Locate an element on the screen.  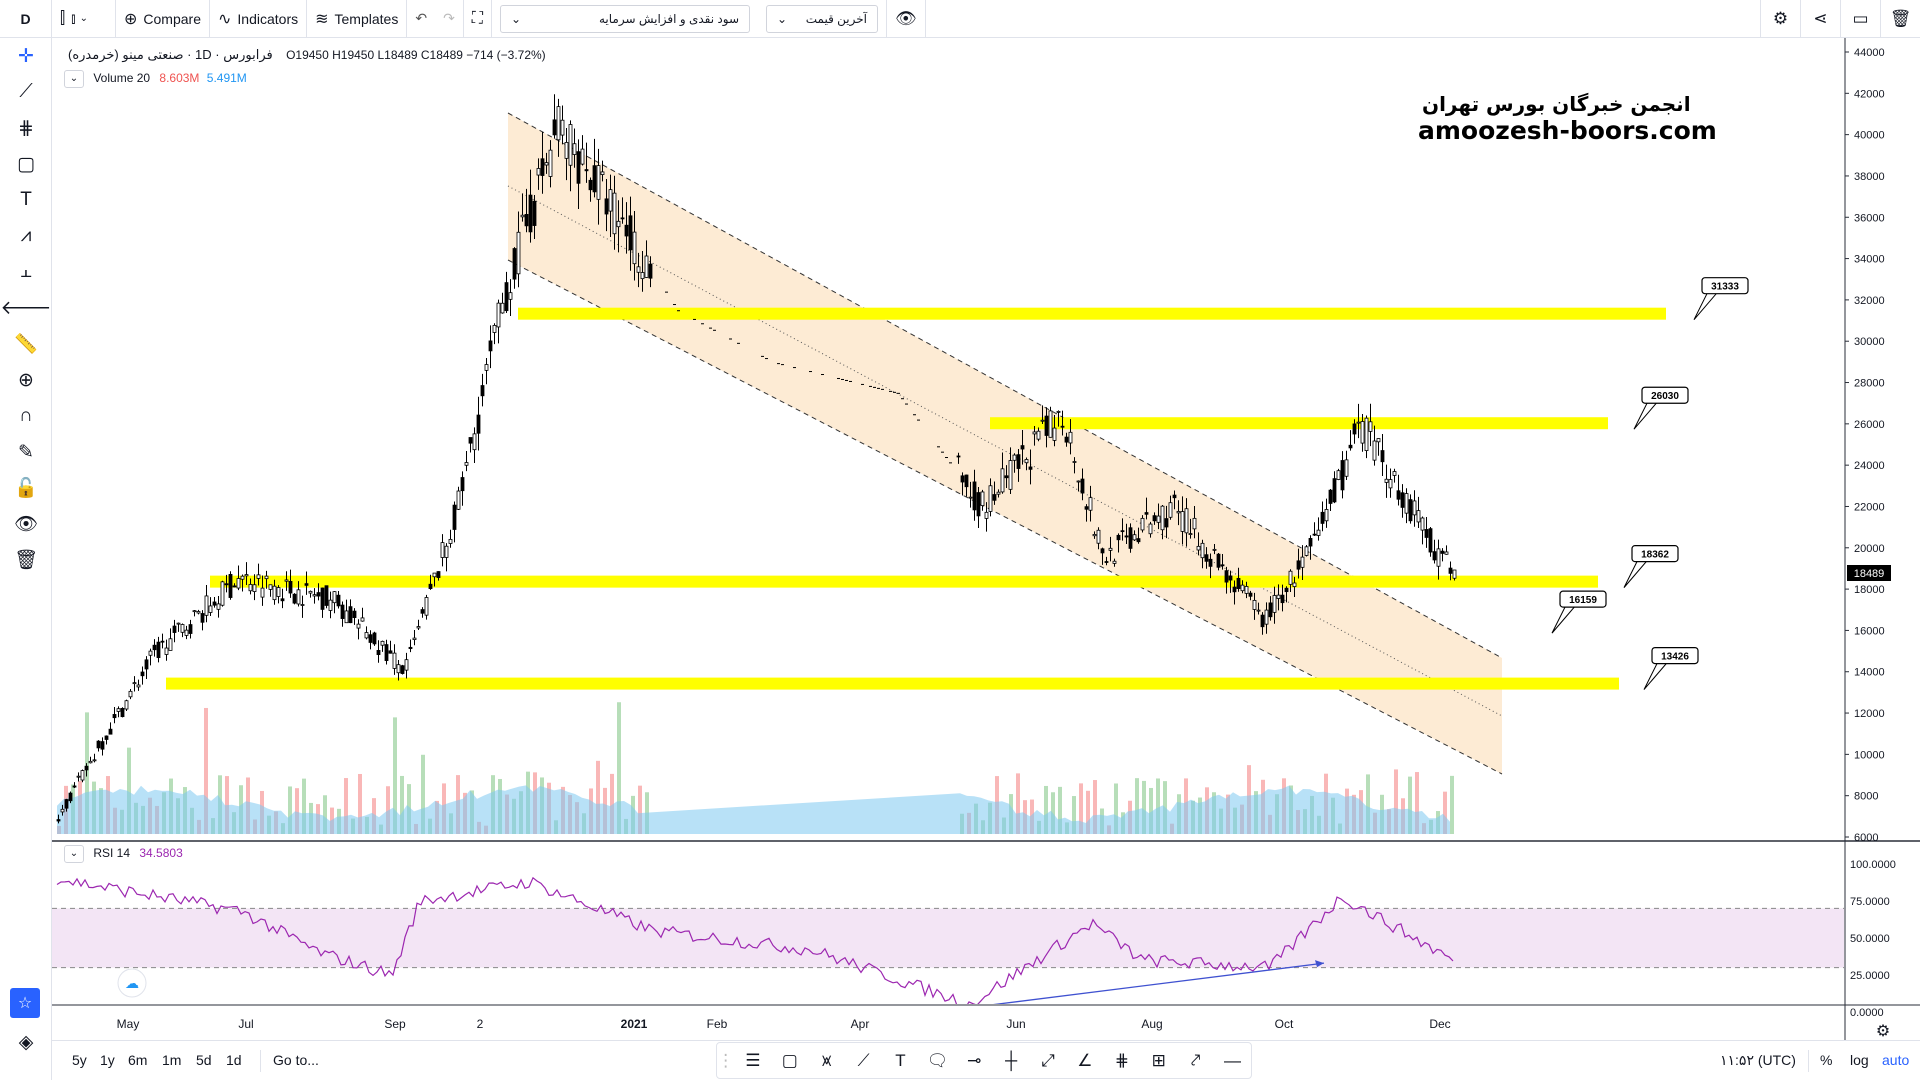
back-tool: 🡐 is located at coordinates (26, 308).